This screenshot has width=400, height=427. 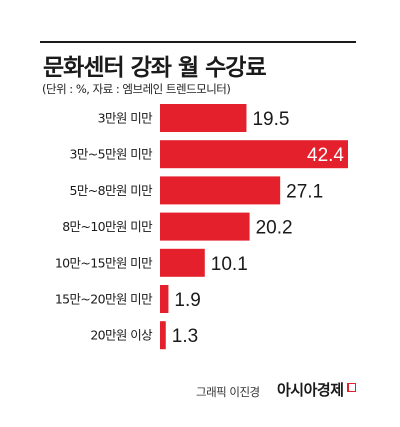 What do you see at coordinates (270, 119) in the screenshot?
I see `value-label: 19.5` at bounding box center [270, 119].